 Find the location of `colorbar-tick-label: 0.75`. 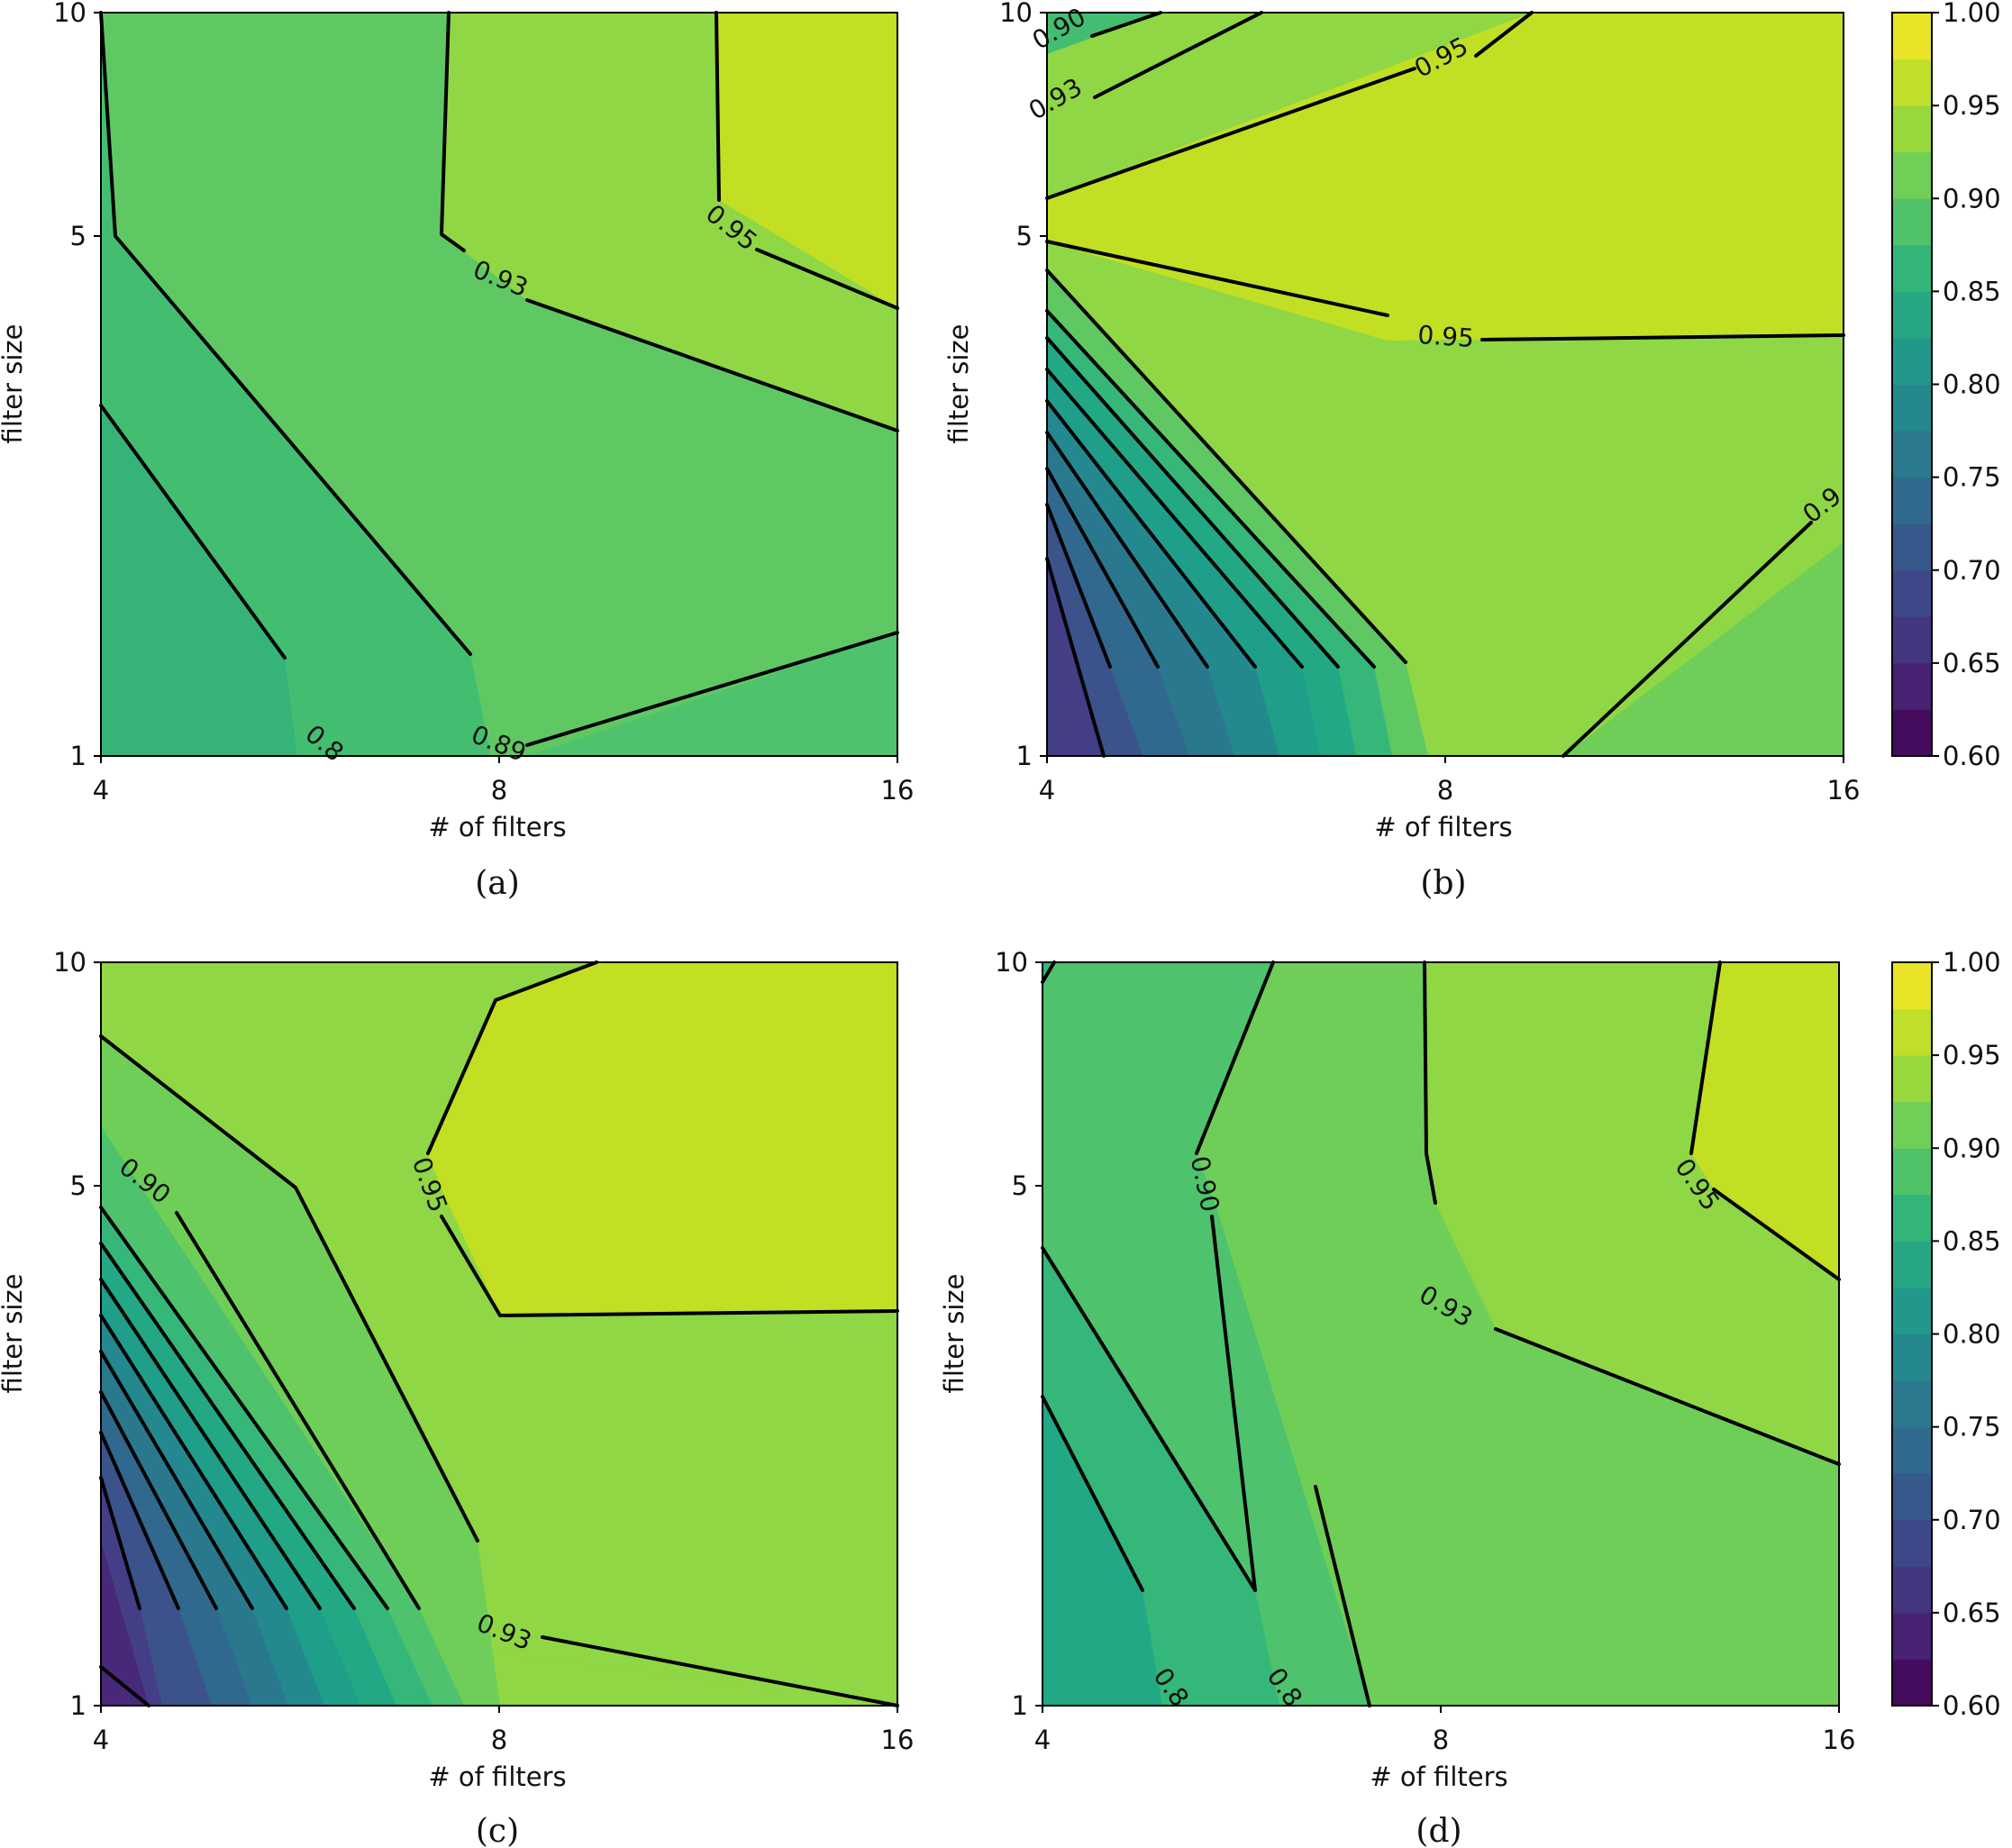

colorbar-tick-label: 0.75 is located at coordinates (1972, 1427).